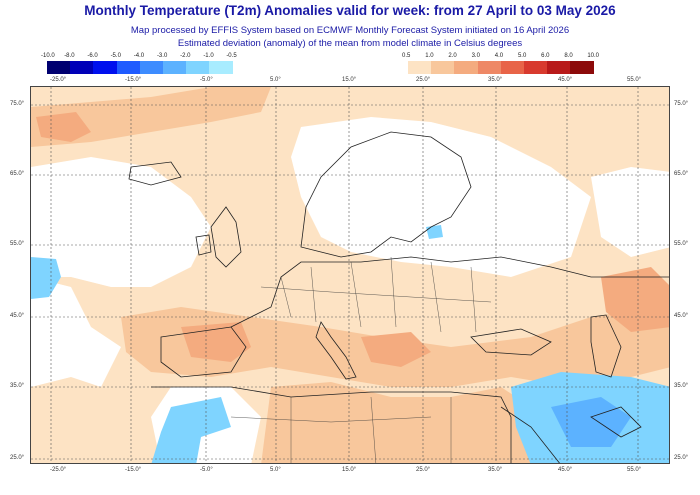  Describe the element at coordinates (681, 244) in the screenshot. I see `lat-label-right: 55.0°` at that location.